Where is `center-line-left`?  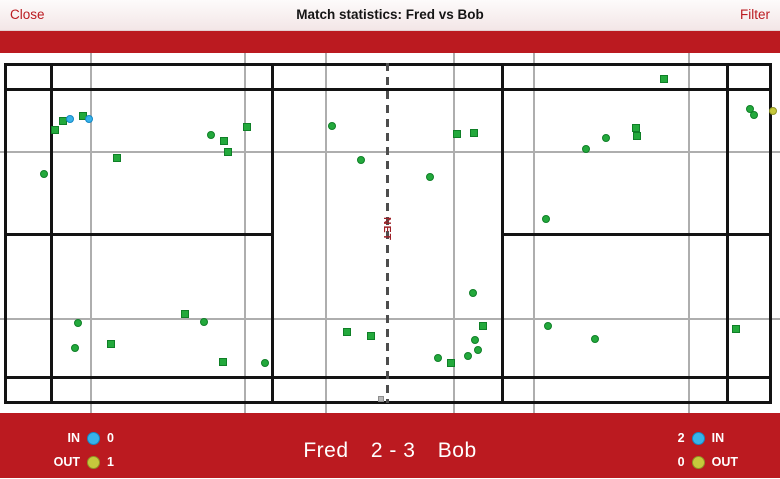 center-line-left is located at coordinates (139, 234).